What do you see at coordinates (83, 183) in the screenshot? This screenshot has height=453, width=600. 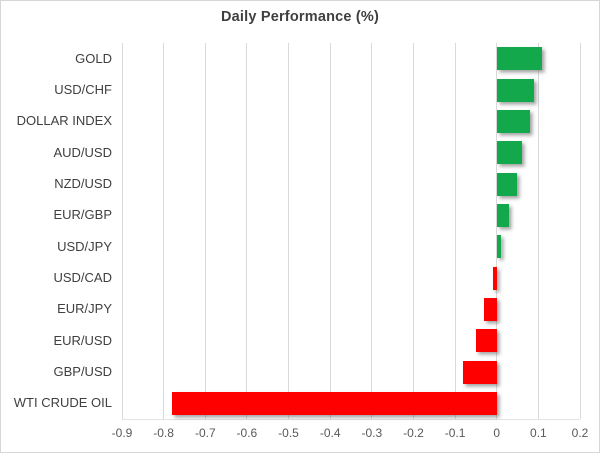 I see `category-label-nzd-usd: NZD/USD` at bounding box center [83, 183].